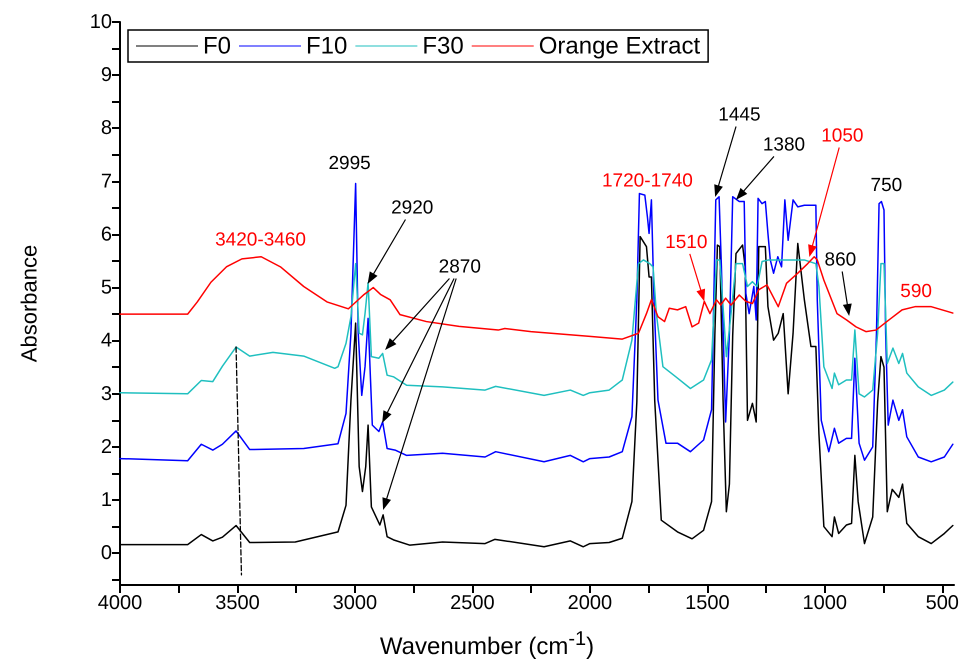 The image size is (974, 662). What do you see at coordinates (120, 603) in the screenshot?
I see `x-tick-label: 4000` at bounding box center [120, 603].